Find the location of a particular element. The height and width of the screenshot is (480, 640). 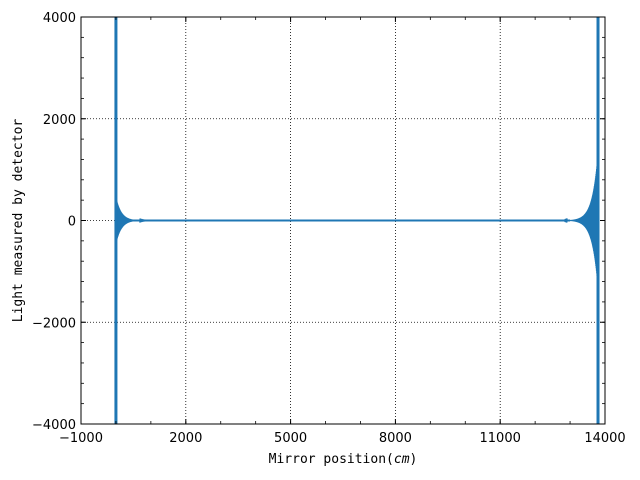

x-axis-label: Mirror position(cm) is located at coordinates (343, 459).